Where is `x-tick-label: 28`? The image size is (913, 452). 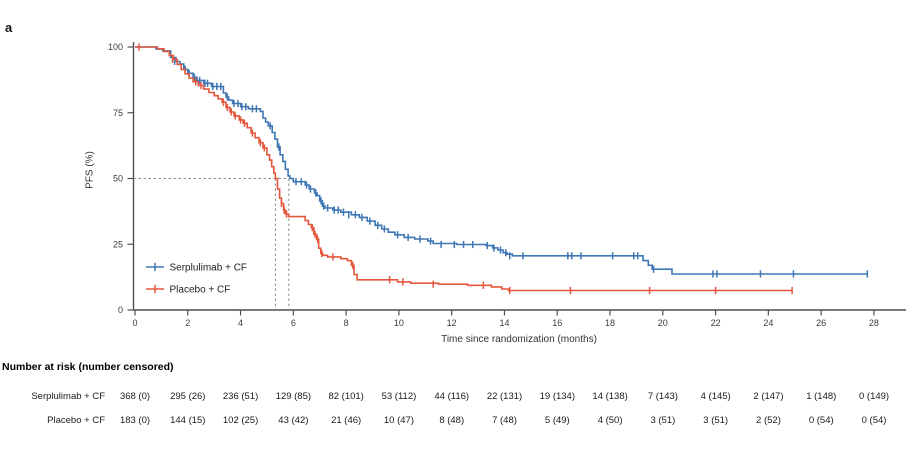 x-tick-label: 28 is located at coordinates (874, 323).